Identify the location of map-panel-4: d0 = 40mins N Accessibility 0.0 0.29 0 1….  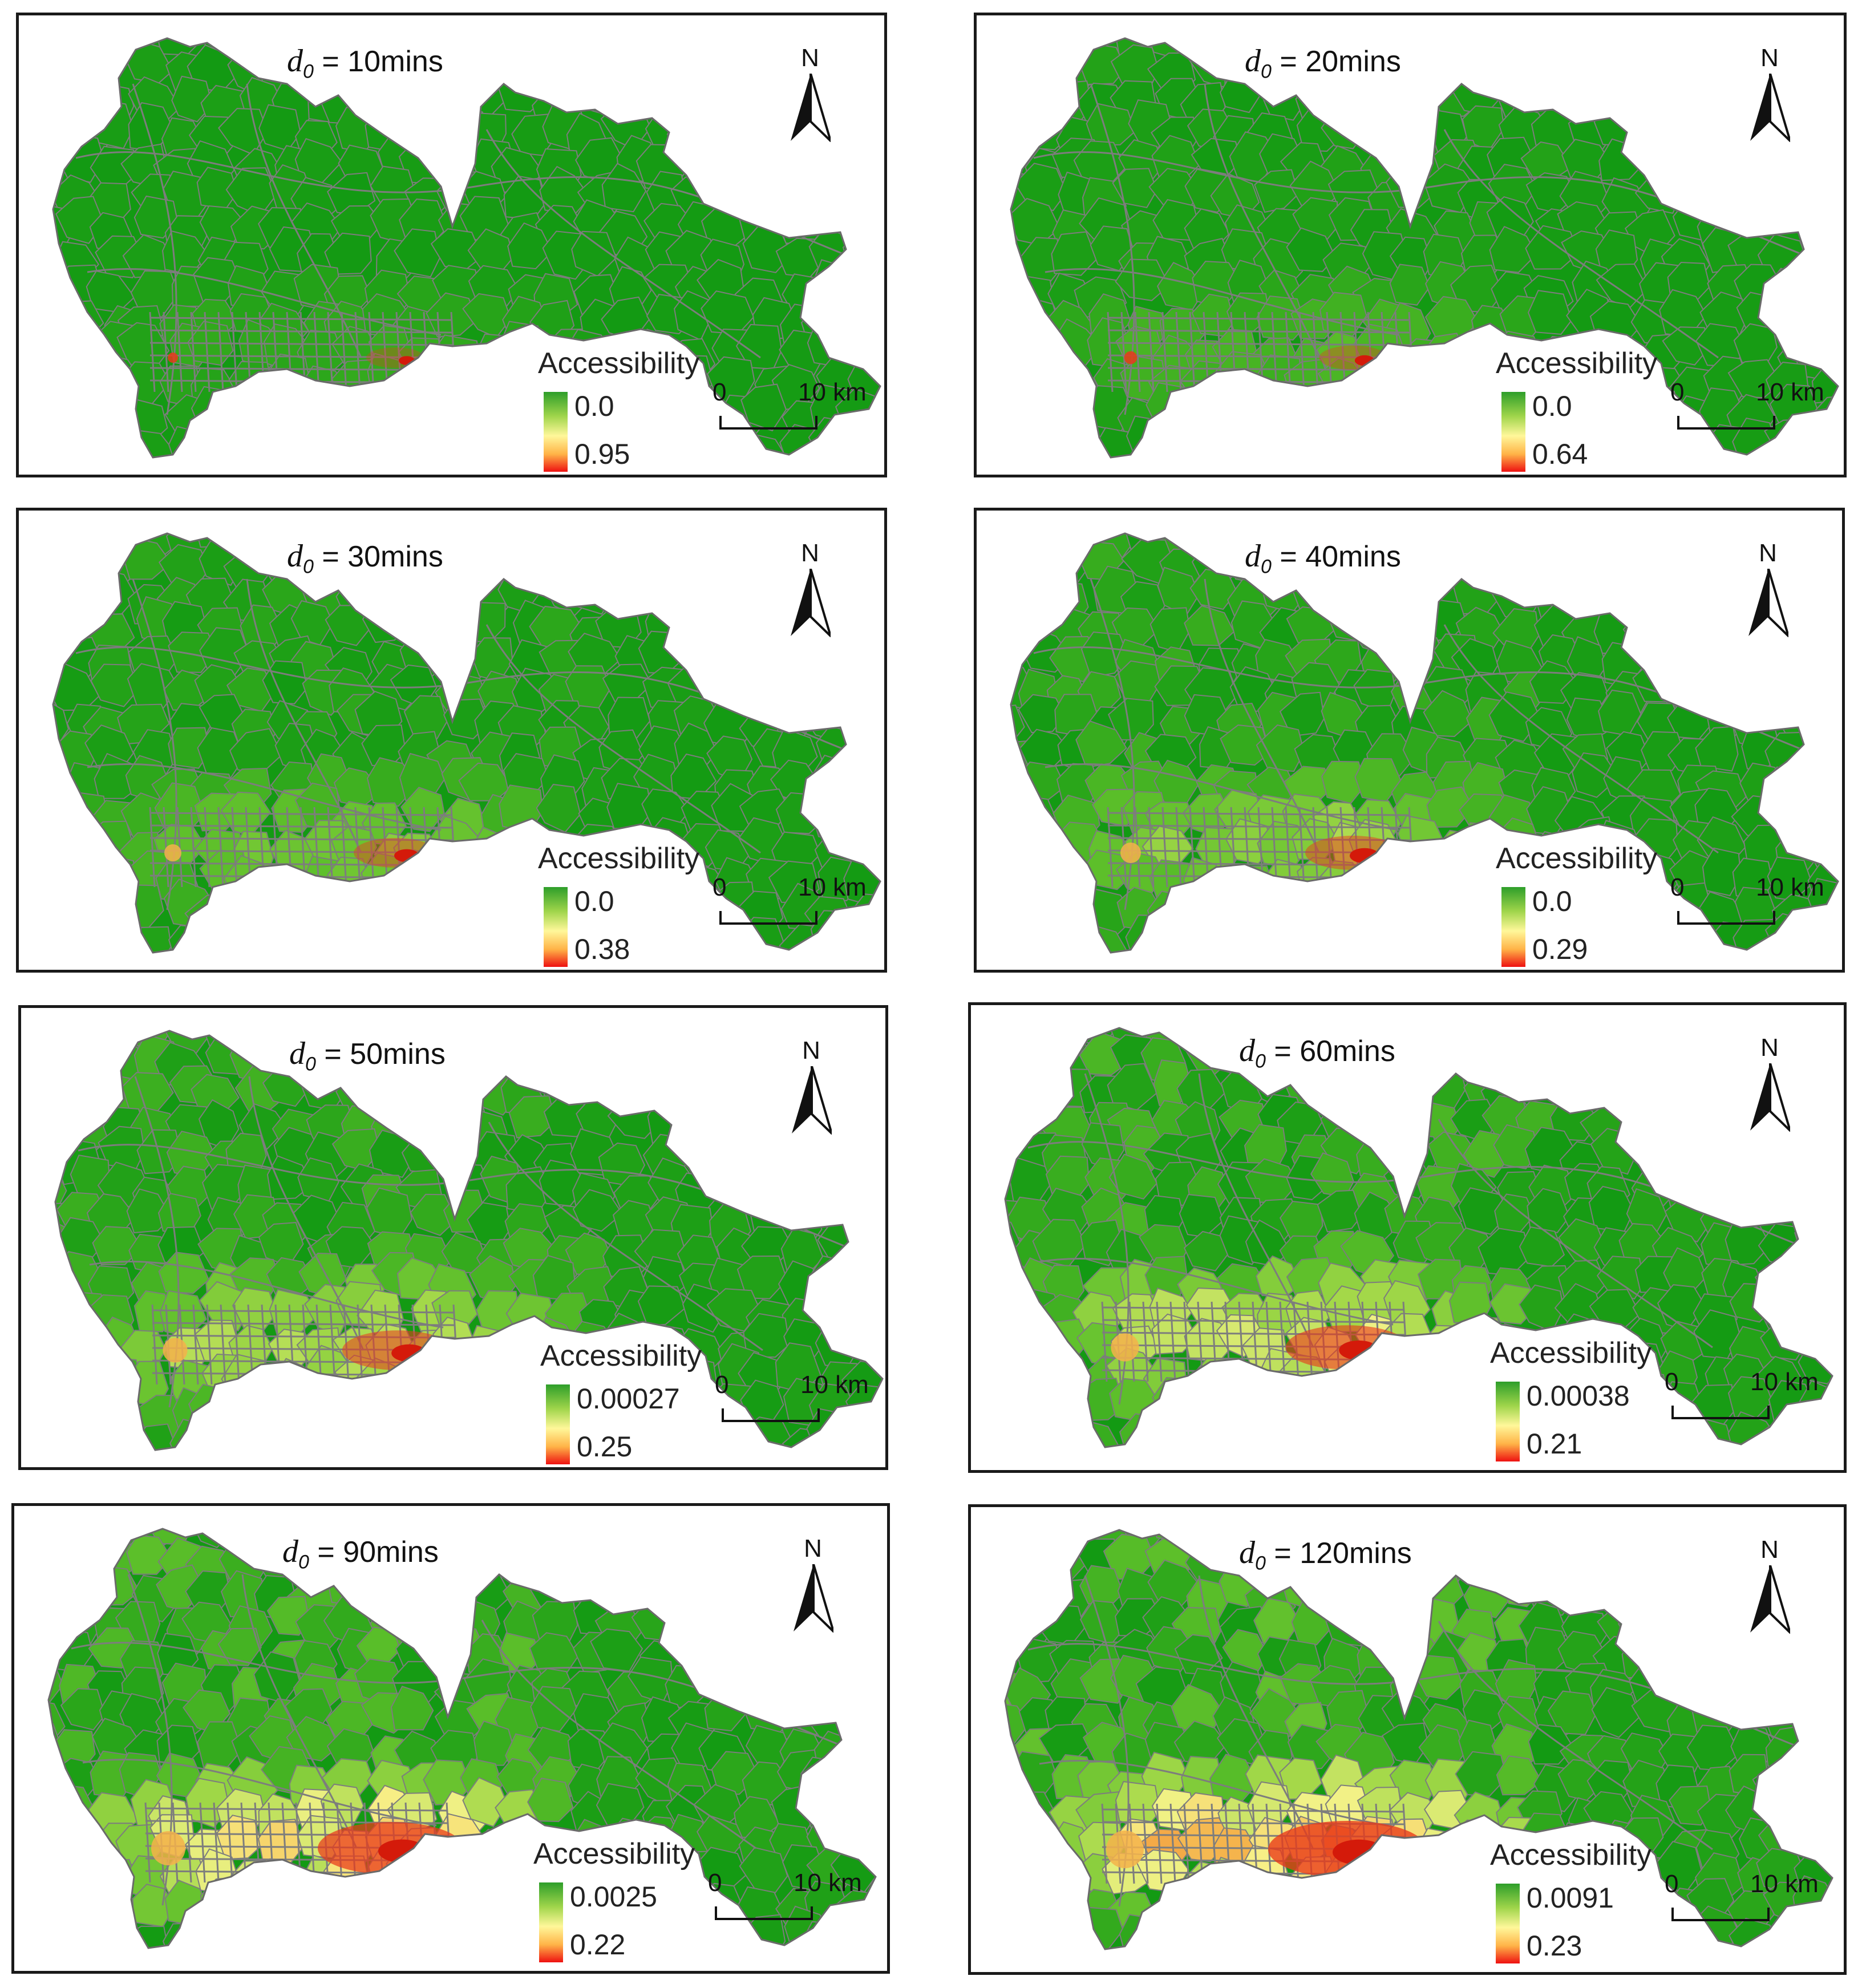
(1409, 740).